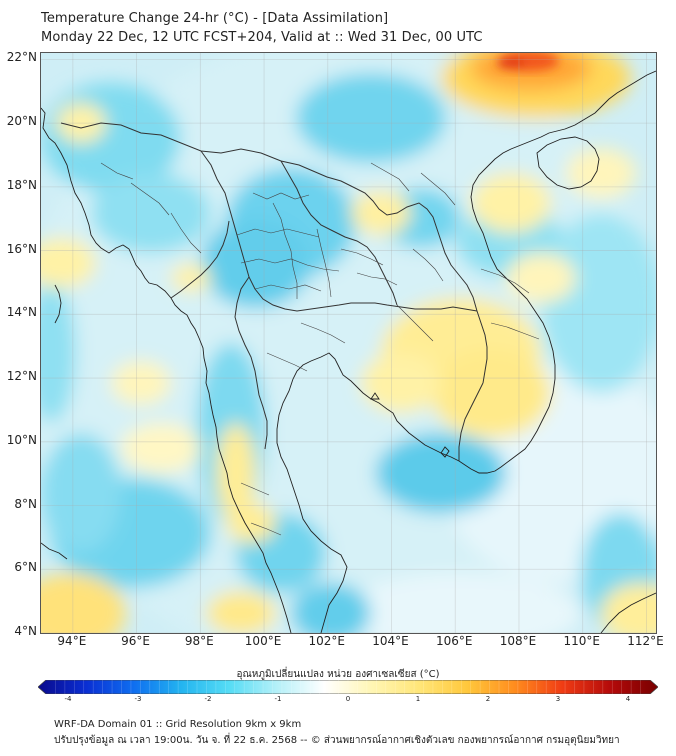 This screenshot has width=676, height=756. What do you see at coordinates (628, 699) in the screenshot?
I see `colorbar-tick-label: 4` at bounding box center [628, 699].